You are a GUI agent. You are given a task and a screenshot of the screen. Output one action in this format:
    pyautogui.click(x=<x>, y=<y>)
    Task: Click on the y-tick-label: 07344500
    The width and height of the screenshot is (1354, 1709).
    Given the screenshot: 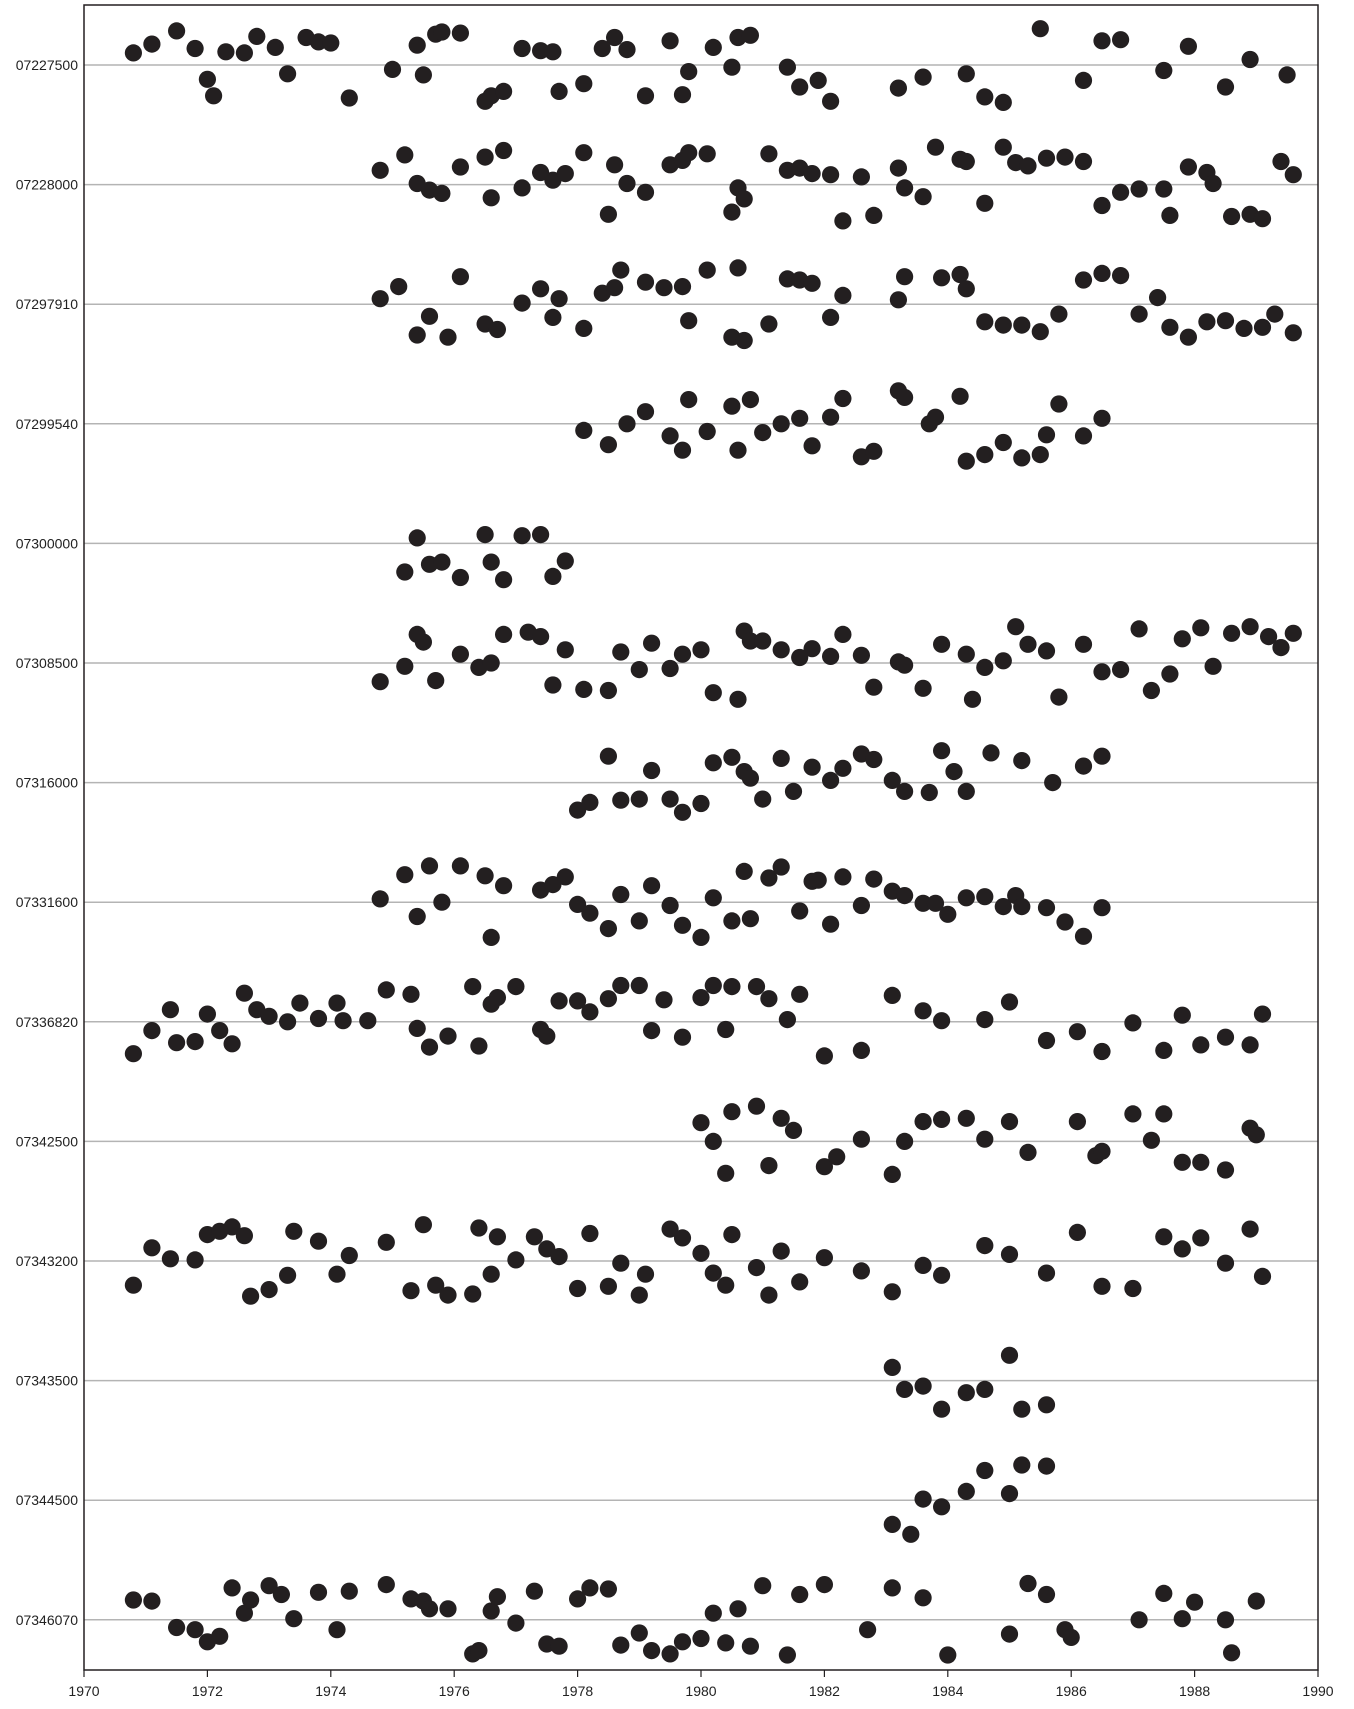 What is the action you would take?
    pyautogui.click(x=47, y=1500)
    